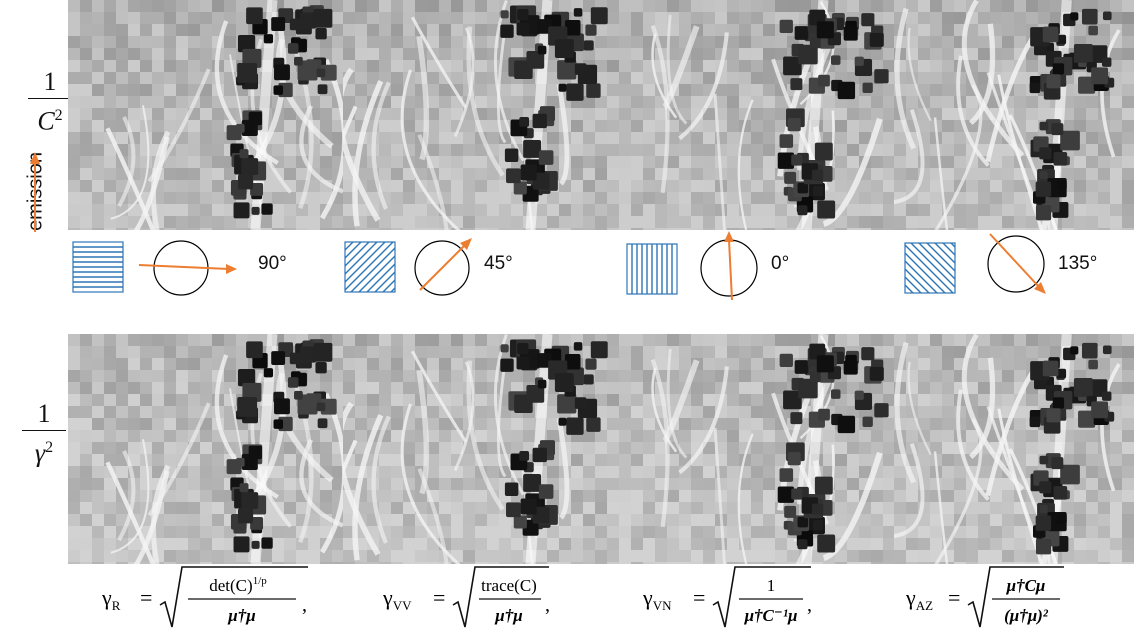 Image resolution: width=1134 pixels, height=638 pixels. I want to click on hatch-horizontal-icon, so click(98, 267).